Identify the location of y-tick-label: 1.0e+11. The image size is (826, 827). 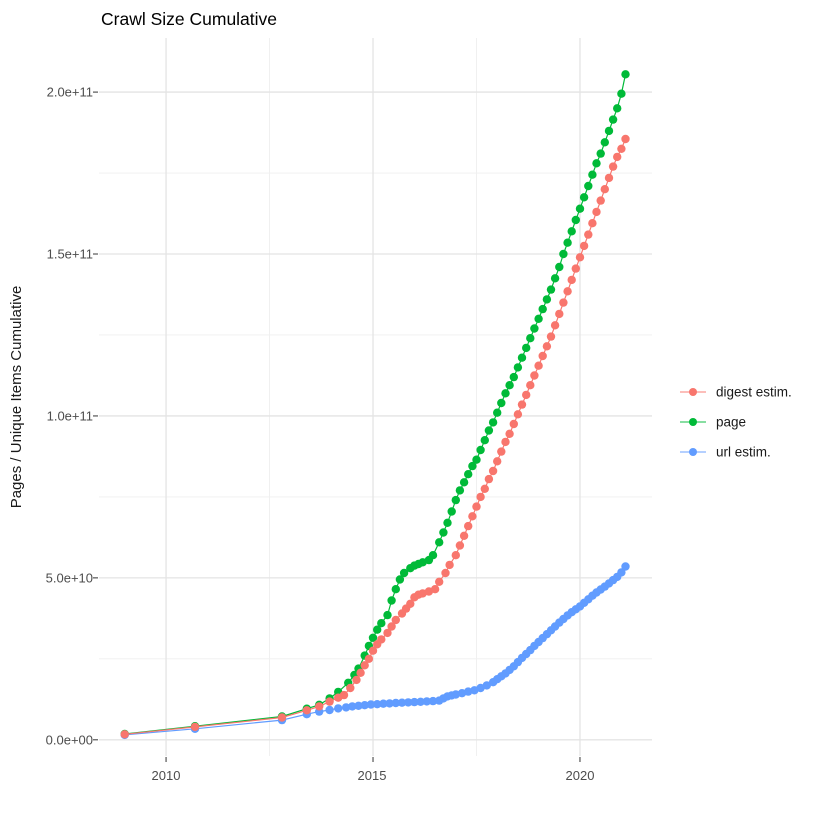
(70, 416).